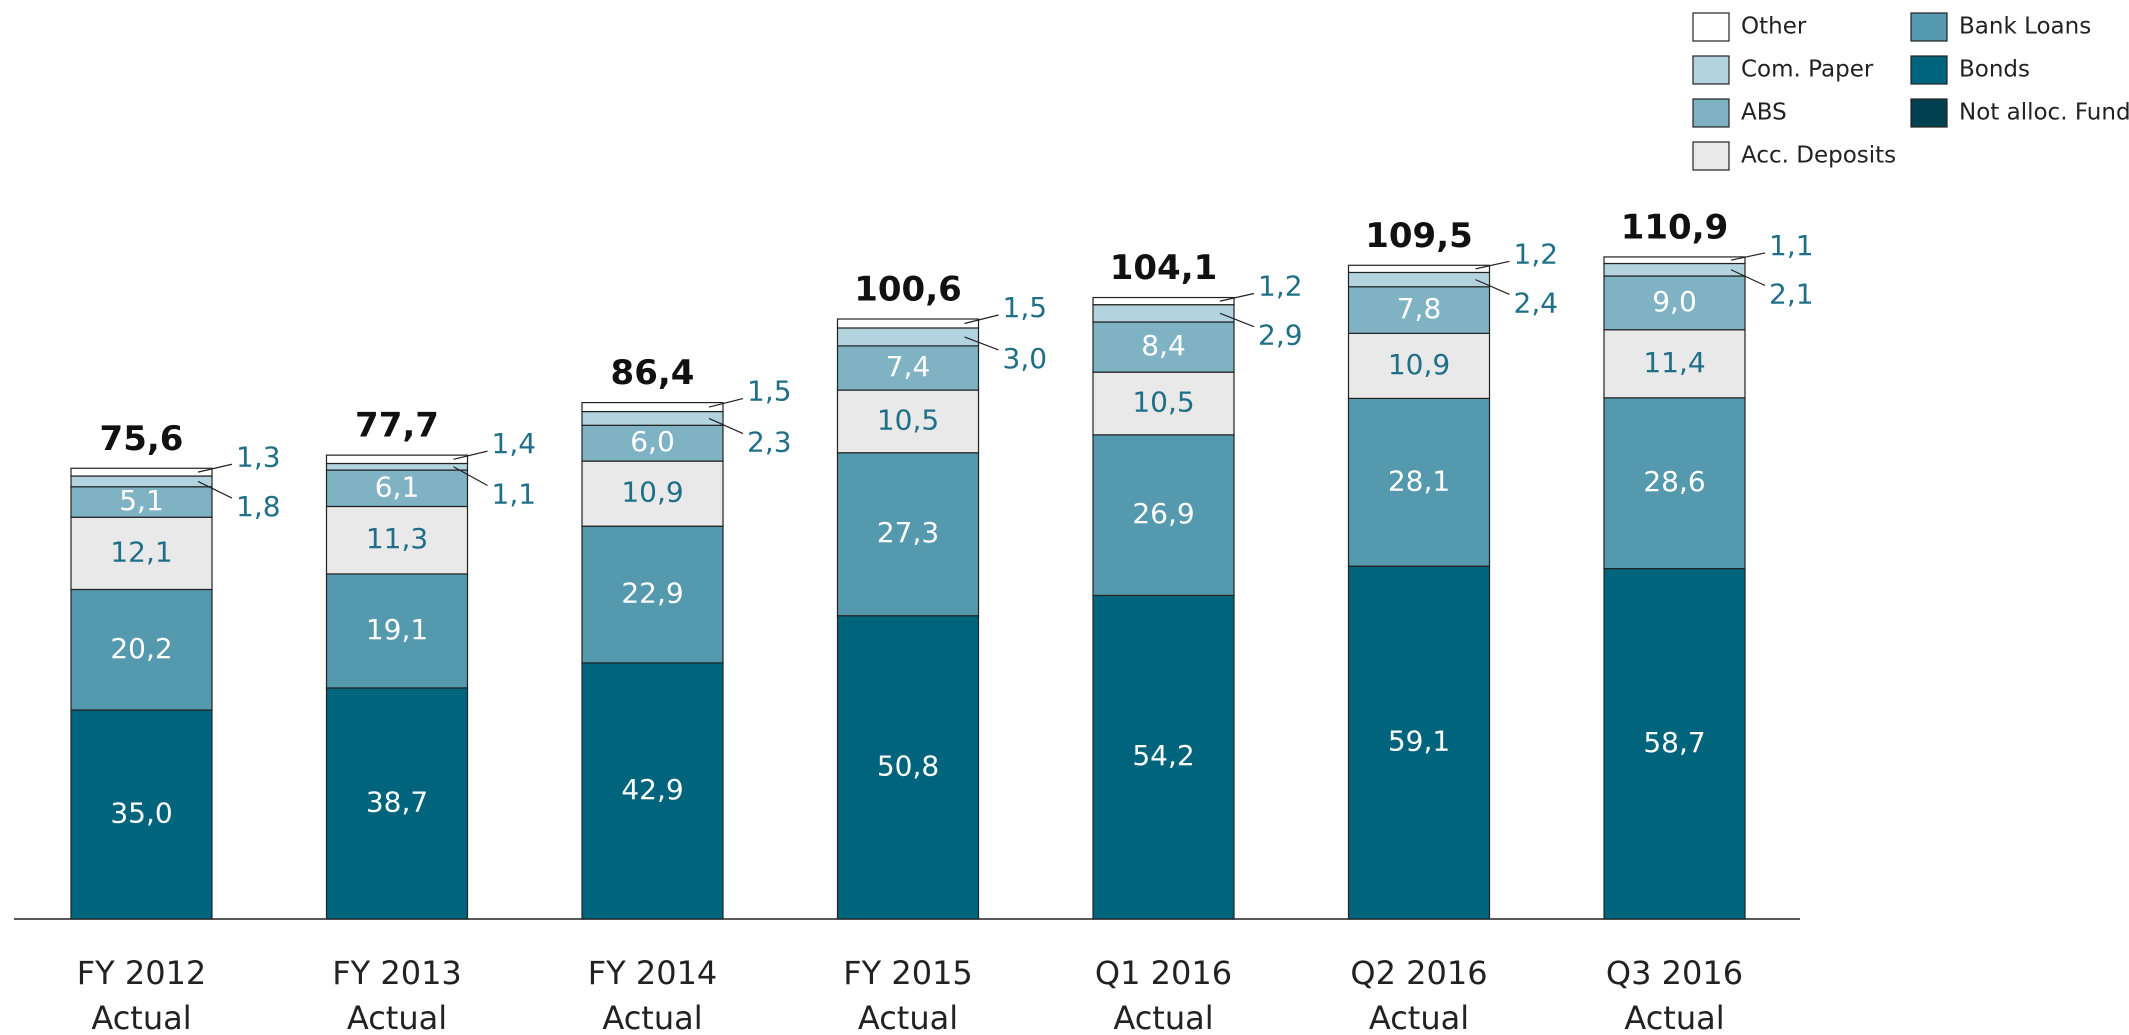 This screenshot has width=2129, height=1035. I want to click on data-label: 35,0, so click(141, 813).